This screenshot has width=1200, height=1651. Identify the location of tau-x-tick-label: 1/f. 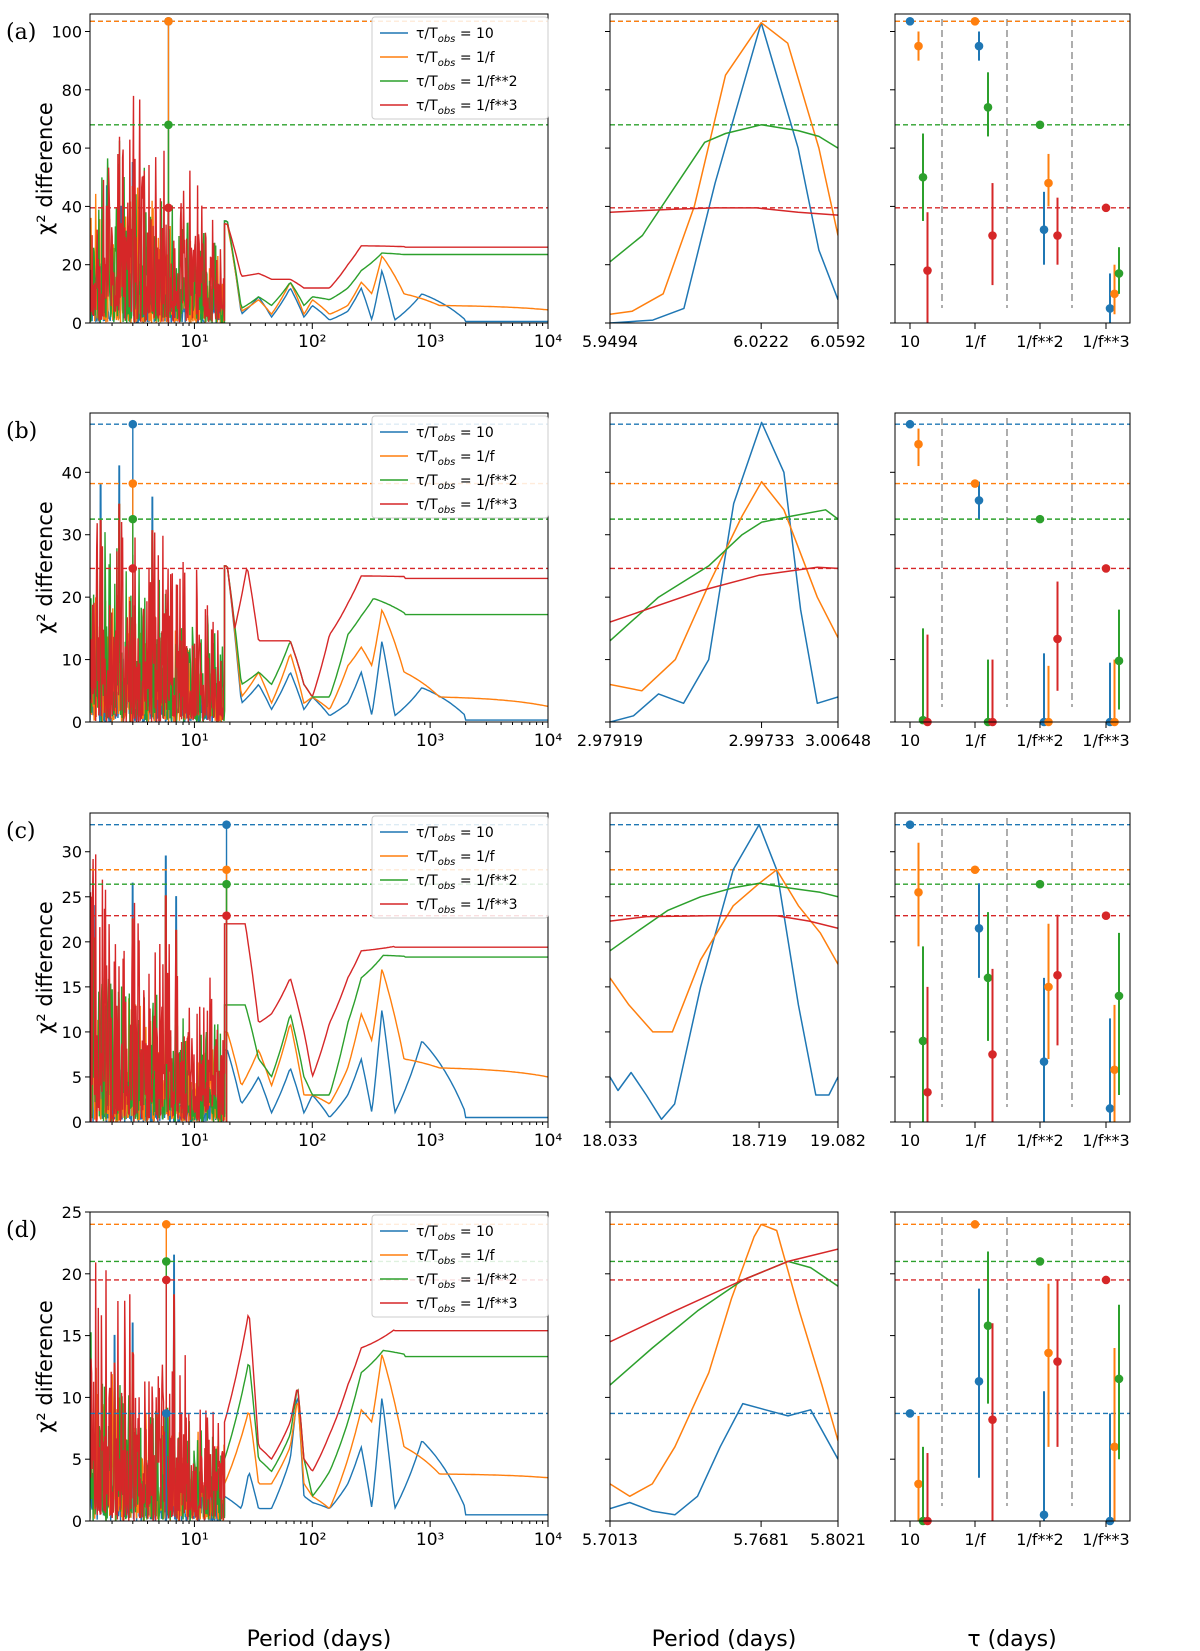
(975, 1140).